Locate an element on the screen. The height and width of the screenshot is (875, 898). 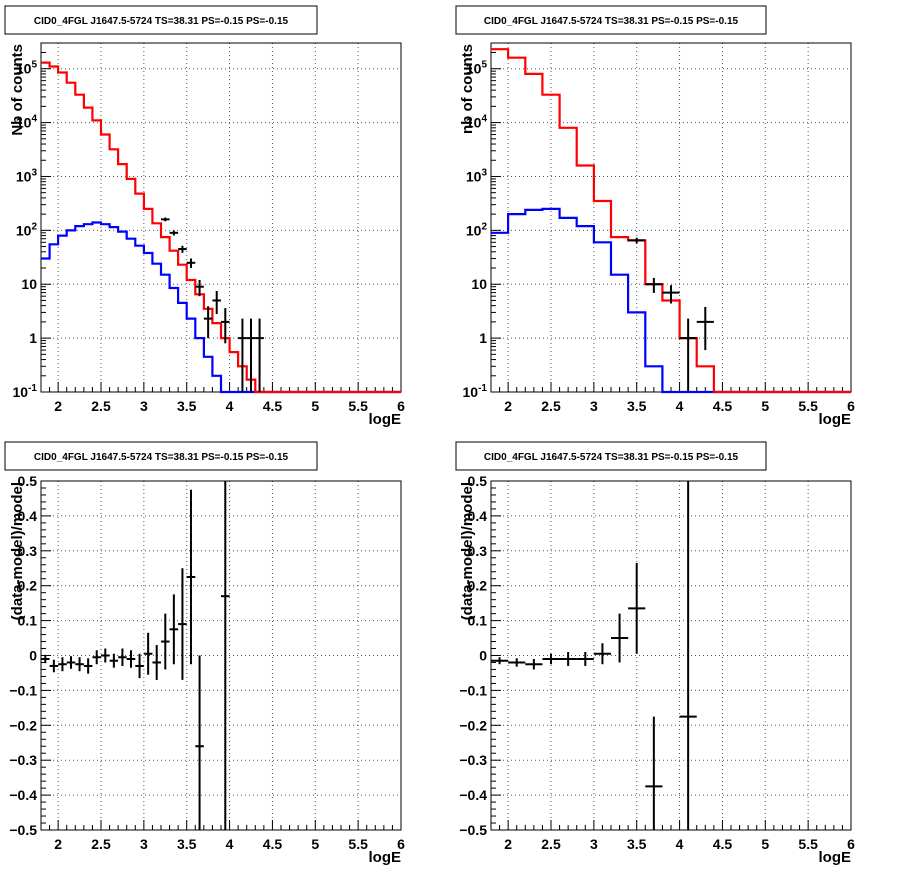
y-tick-label: 0.2 is located at coordinates (478, 586).